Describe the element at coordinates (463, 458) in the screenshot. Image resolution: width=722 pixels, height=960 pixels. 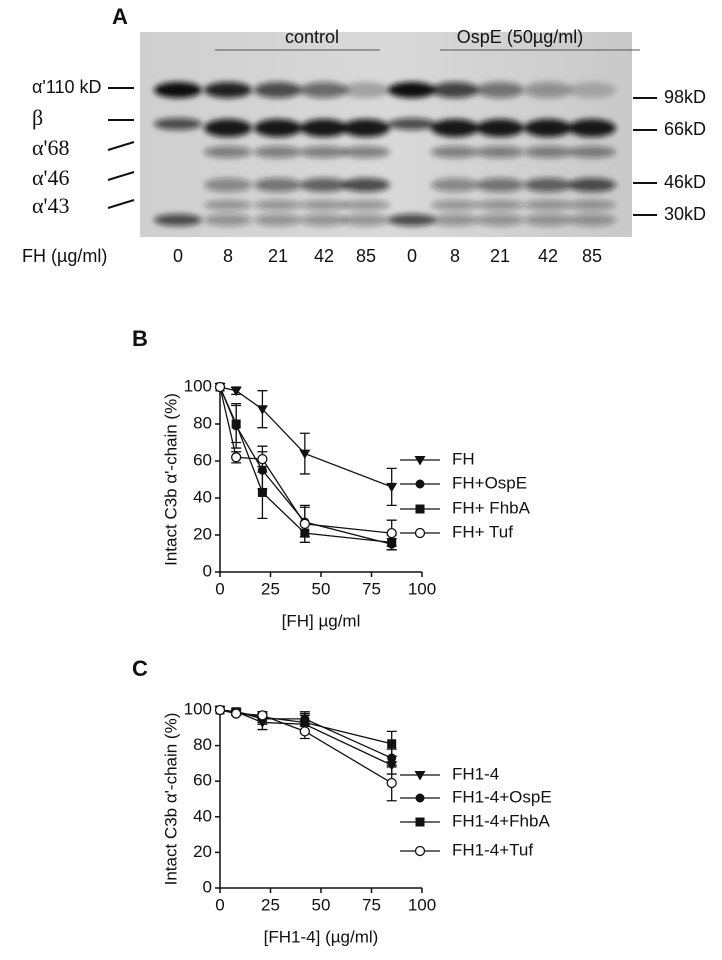
I see `legend-label: FH` at that location.